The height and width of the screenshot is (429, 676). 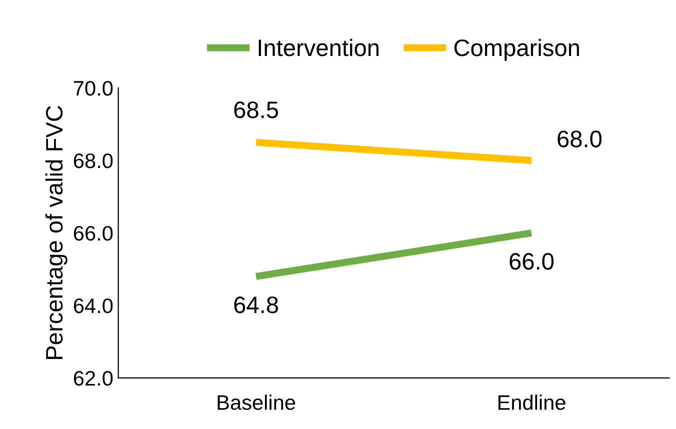 I want to click on x-tick-label: Endline, so click(x=532, y=402).